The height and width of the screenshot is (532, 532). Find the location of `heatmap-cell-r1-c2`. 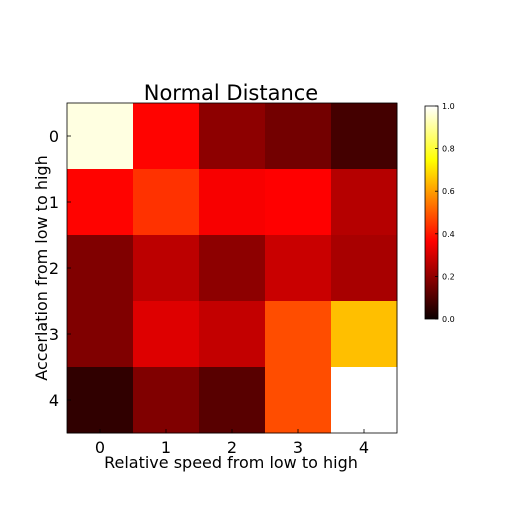

heatmap-cell-r1-c2 is located at coordinates (232, 202).